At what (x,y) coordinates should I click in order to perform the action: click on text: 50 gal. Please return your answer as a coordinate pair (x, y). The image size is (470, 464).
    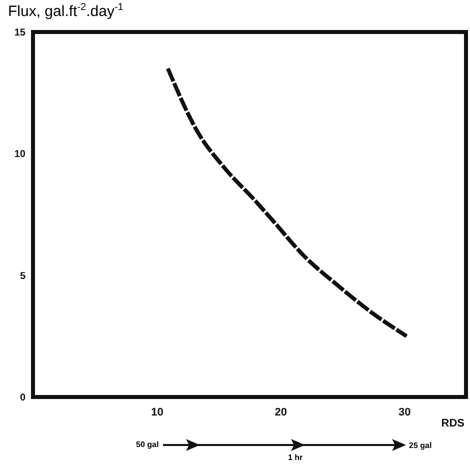
    Looking at the image, I should click on (147, 444).